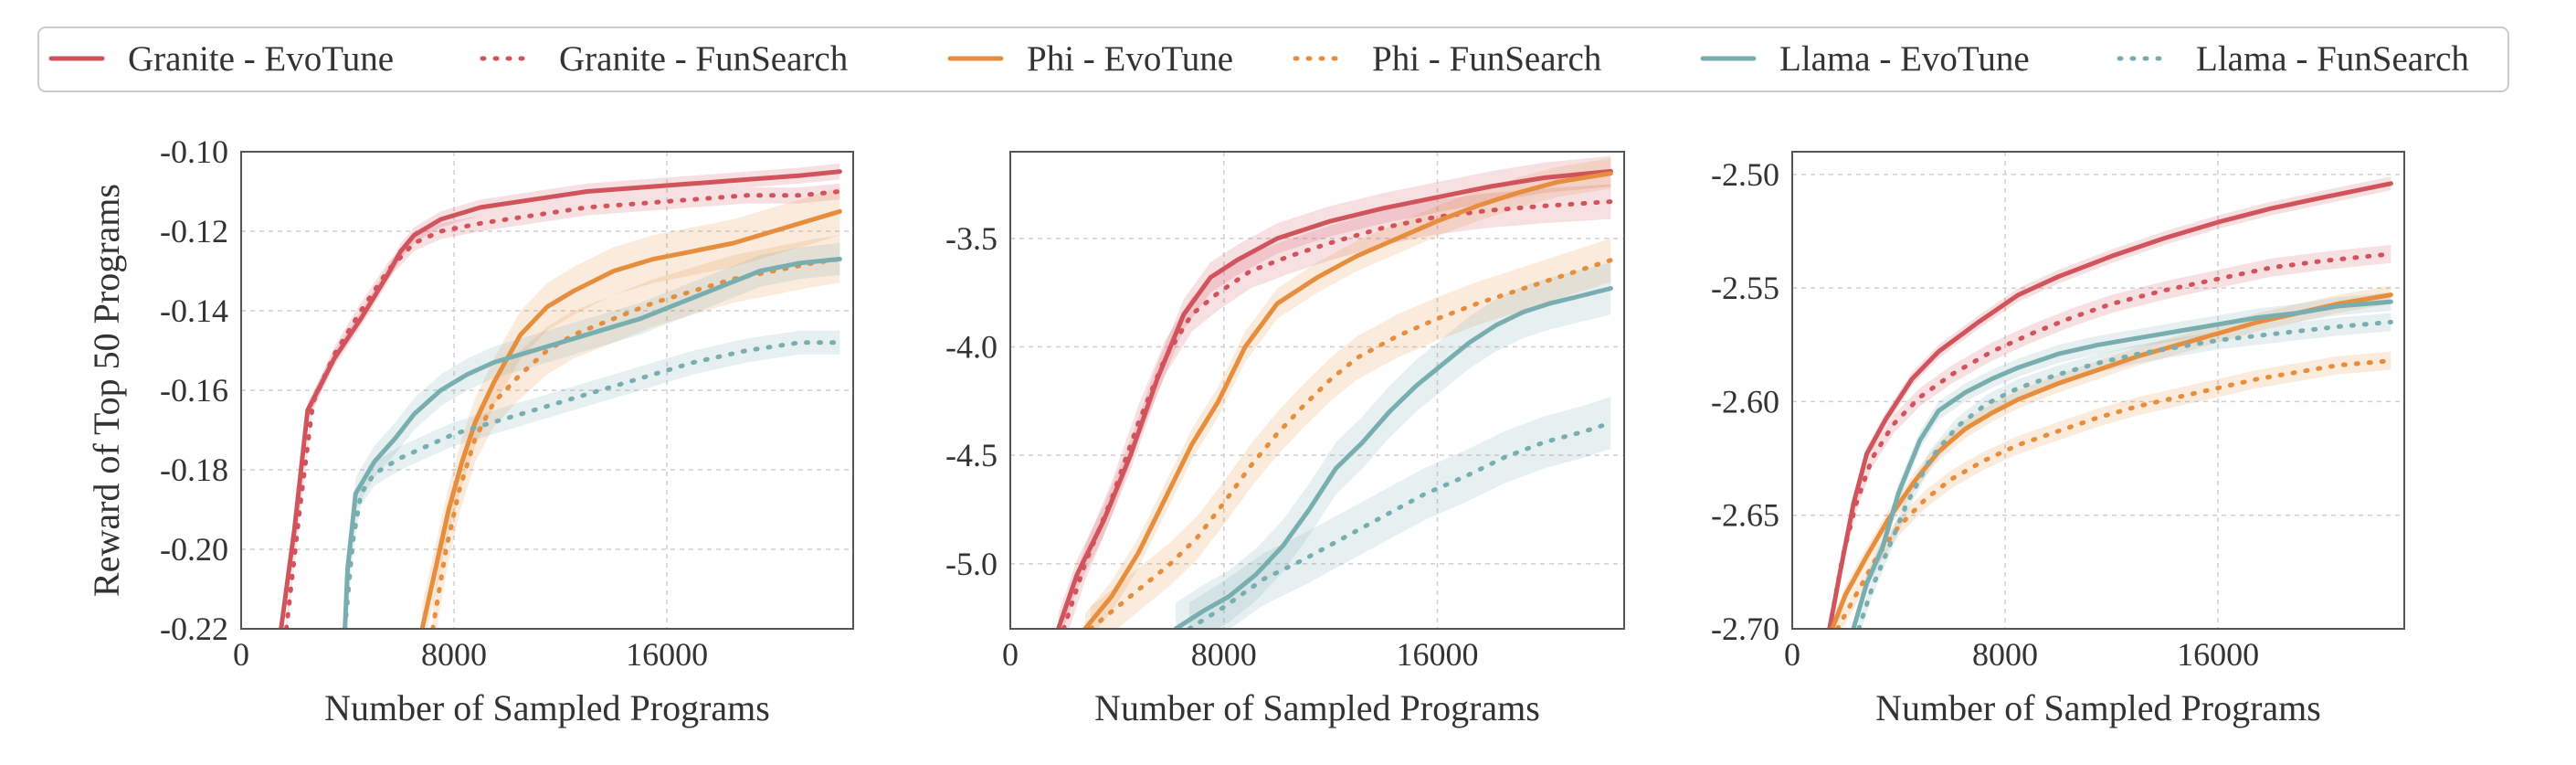 The width and height of the screenshot is (2576, 765). I want to click on series-line-granite-evotune, so click(2110, 405).